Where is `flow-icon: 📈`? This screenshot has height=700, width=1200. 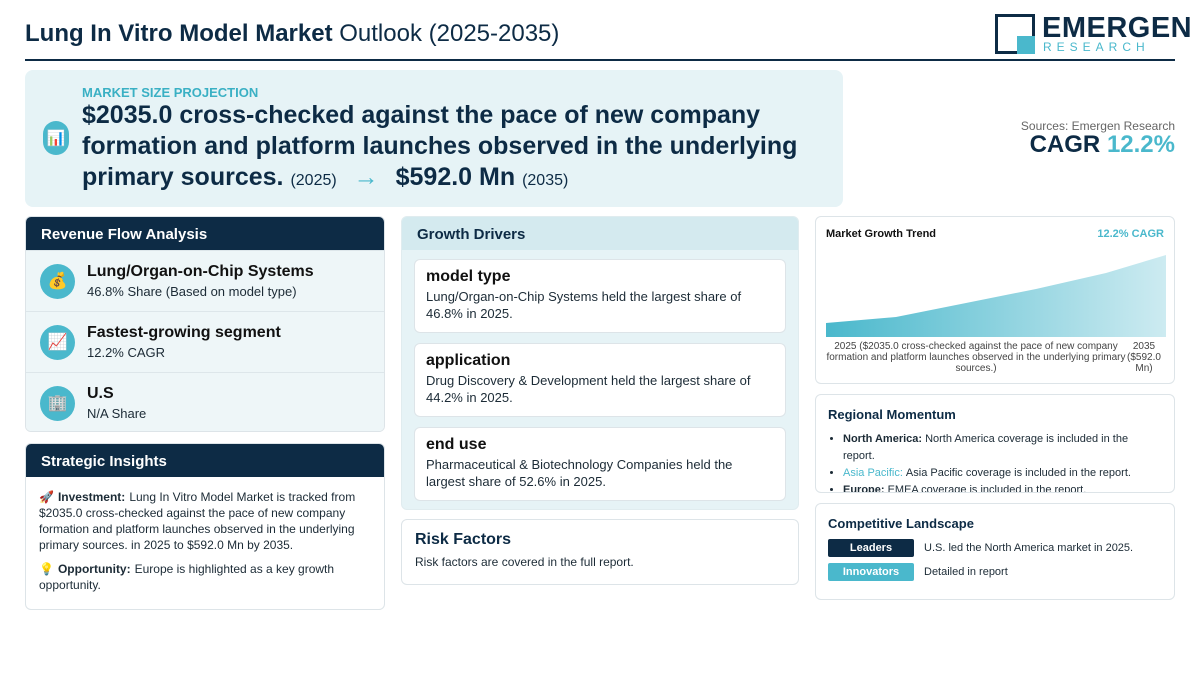
flow-icon: 📈 is located at coordinates (57, 342).